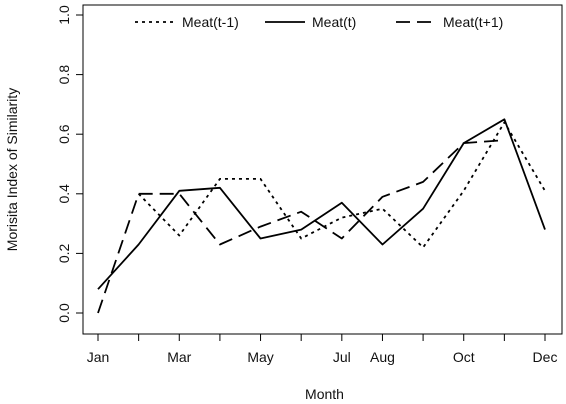 This screenshot has height=404, width=566. Describe the element at coordinates (12, 169) in the screenshot. I see `y-axis-title: Morisita Index of Similarity` at that location.